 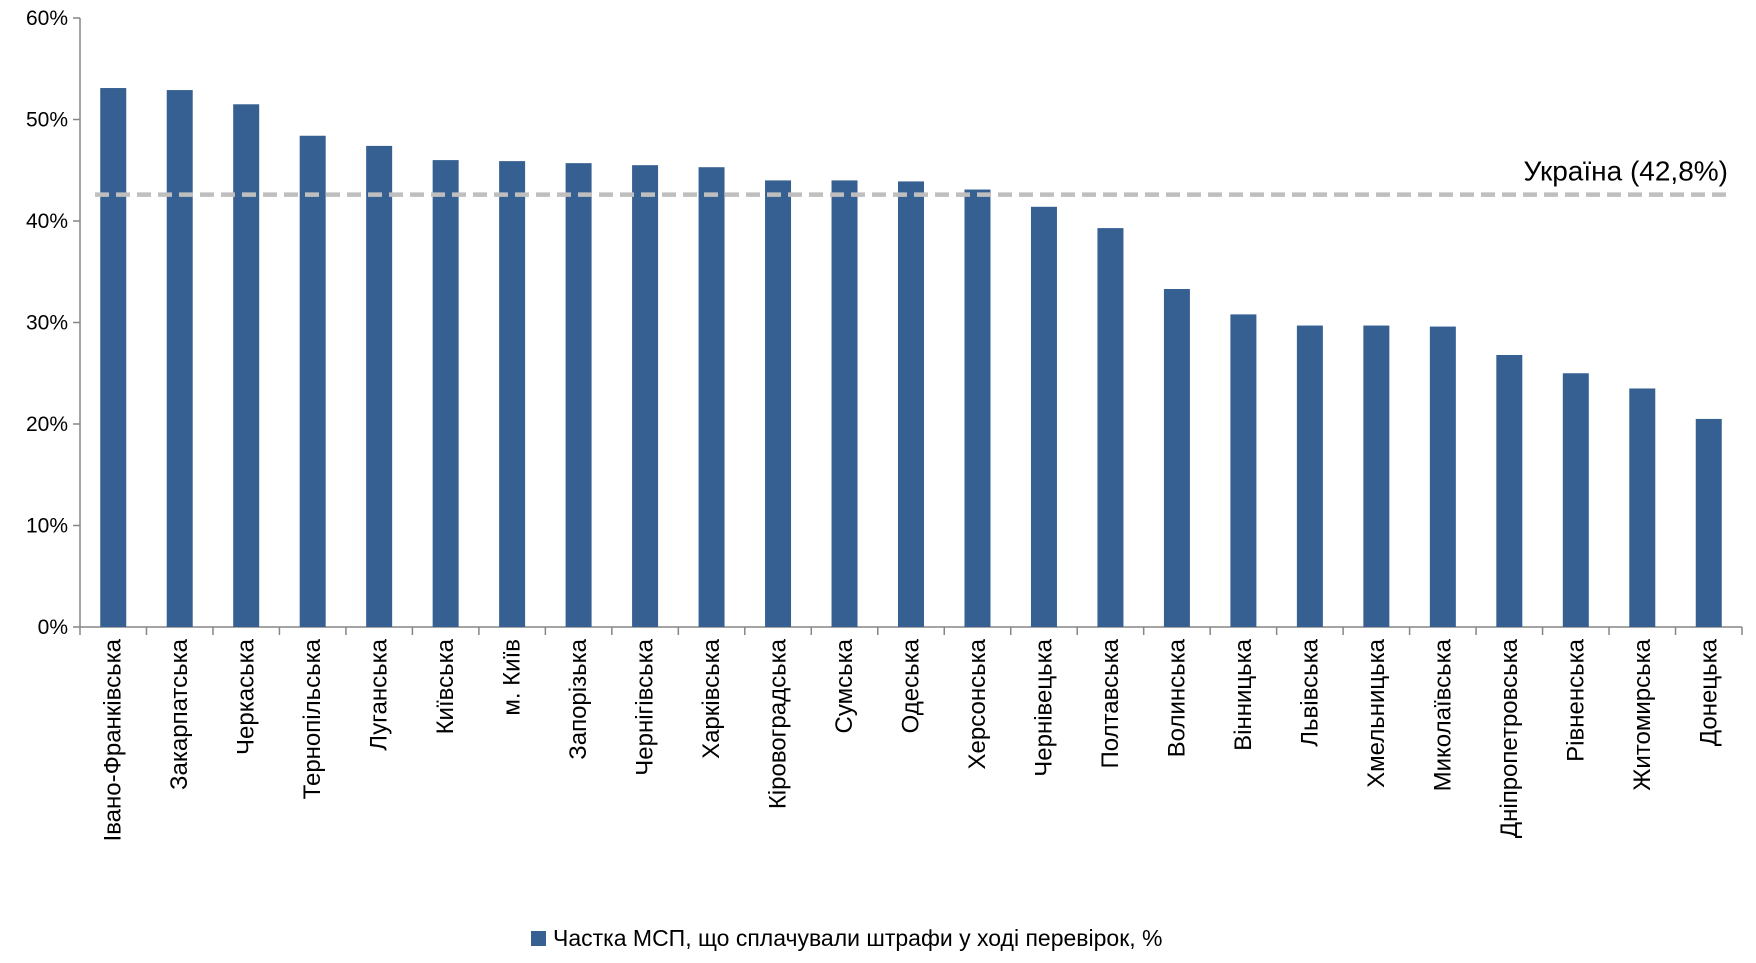 What do you see at coordinates (1642, 714) in the screenshot?
I see `x-category-label: Житомирська` at bounding box center [1642, 714].